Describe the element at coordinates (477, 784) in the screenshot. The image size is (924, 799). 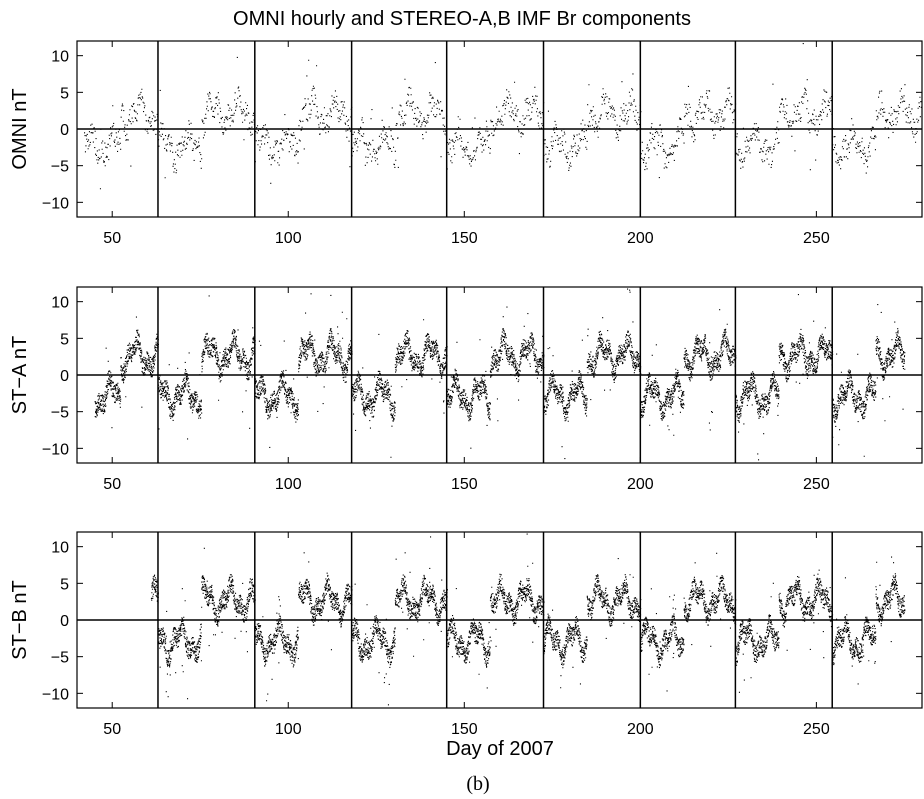
I see `figure-caption: (b)` at that location.